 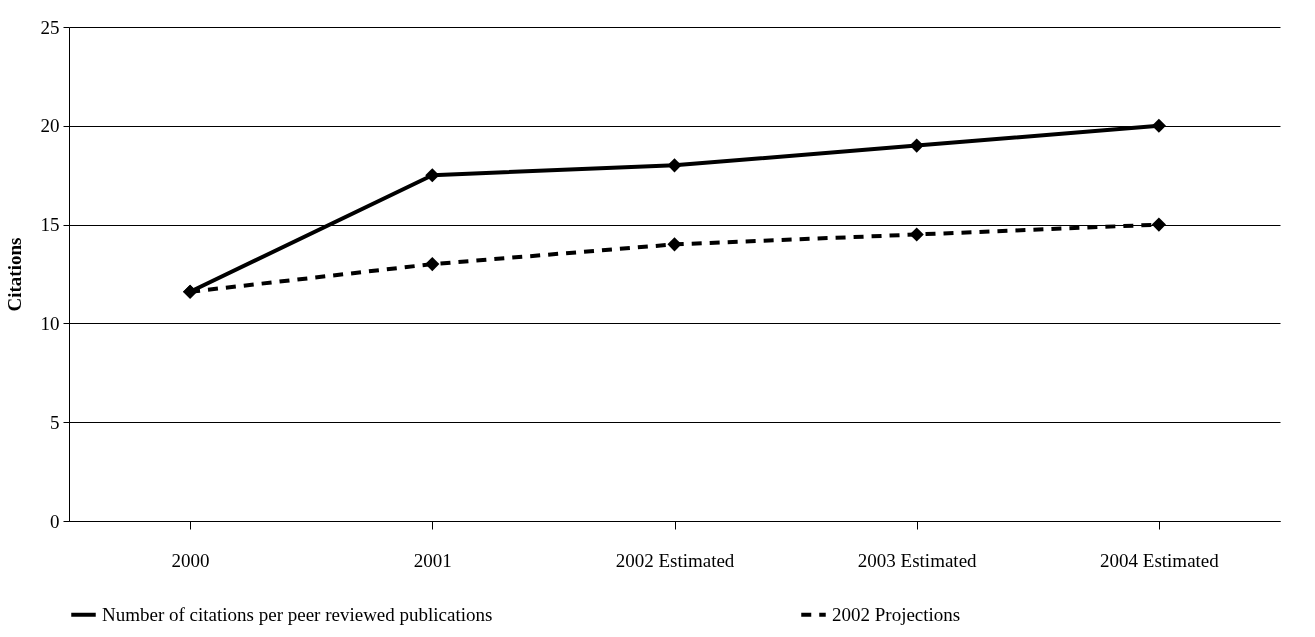 I want to click on y-tick-label: 15, so click(x=50, y=225).